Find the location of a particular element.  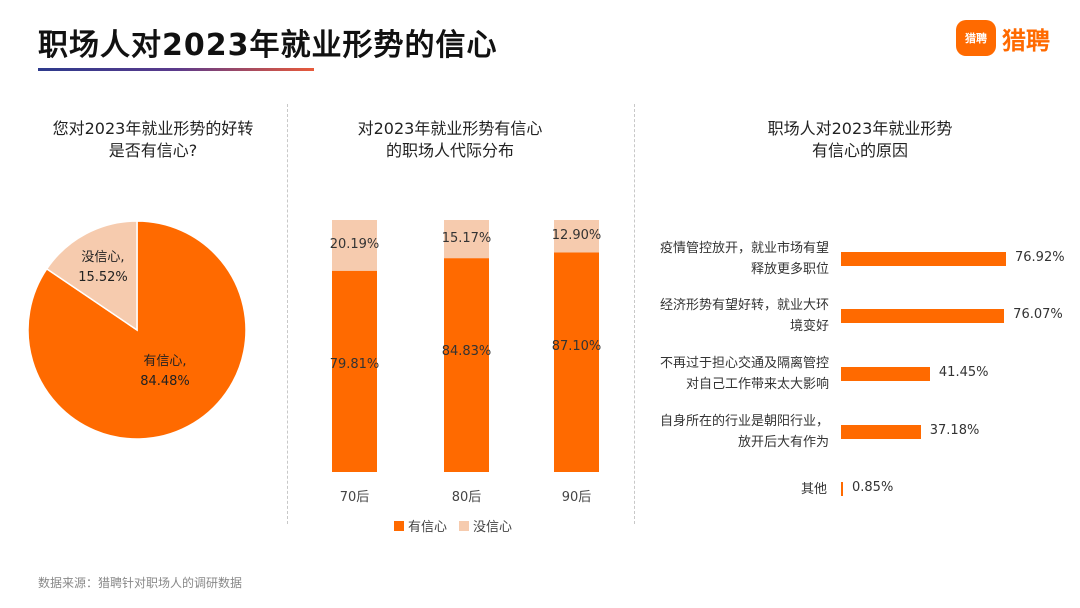

stacked-bar-chart is located at coordinates (465, 346).